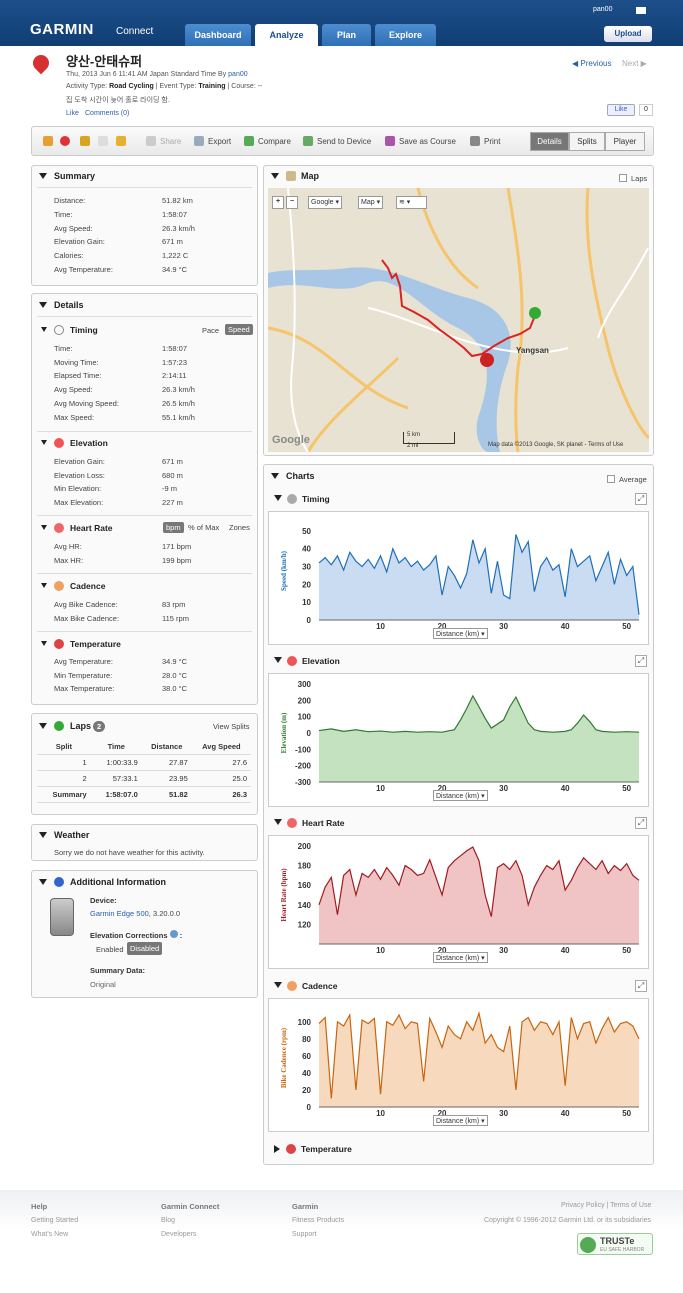 Image resolution: width=683 pixels, height=1293 pixels. I want to click on device-link: Garmin Edge 500, so click(119, 913).